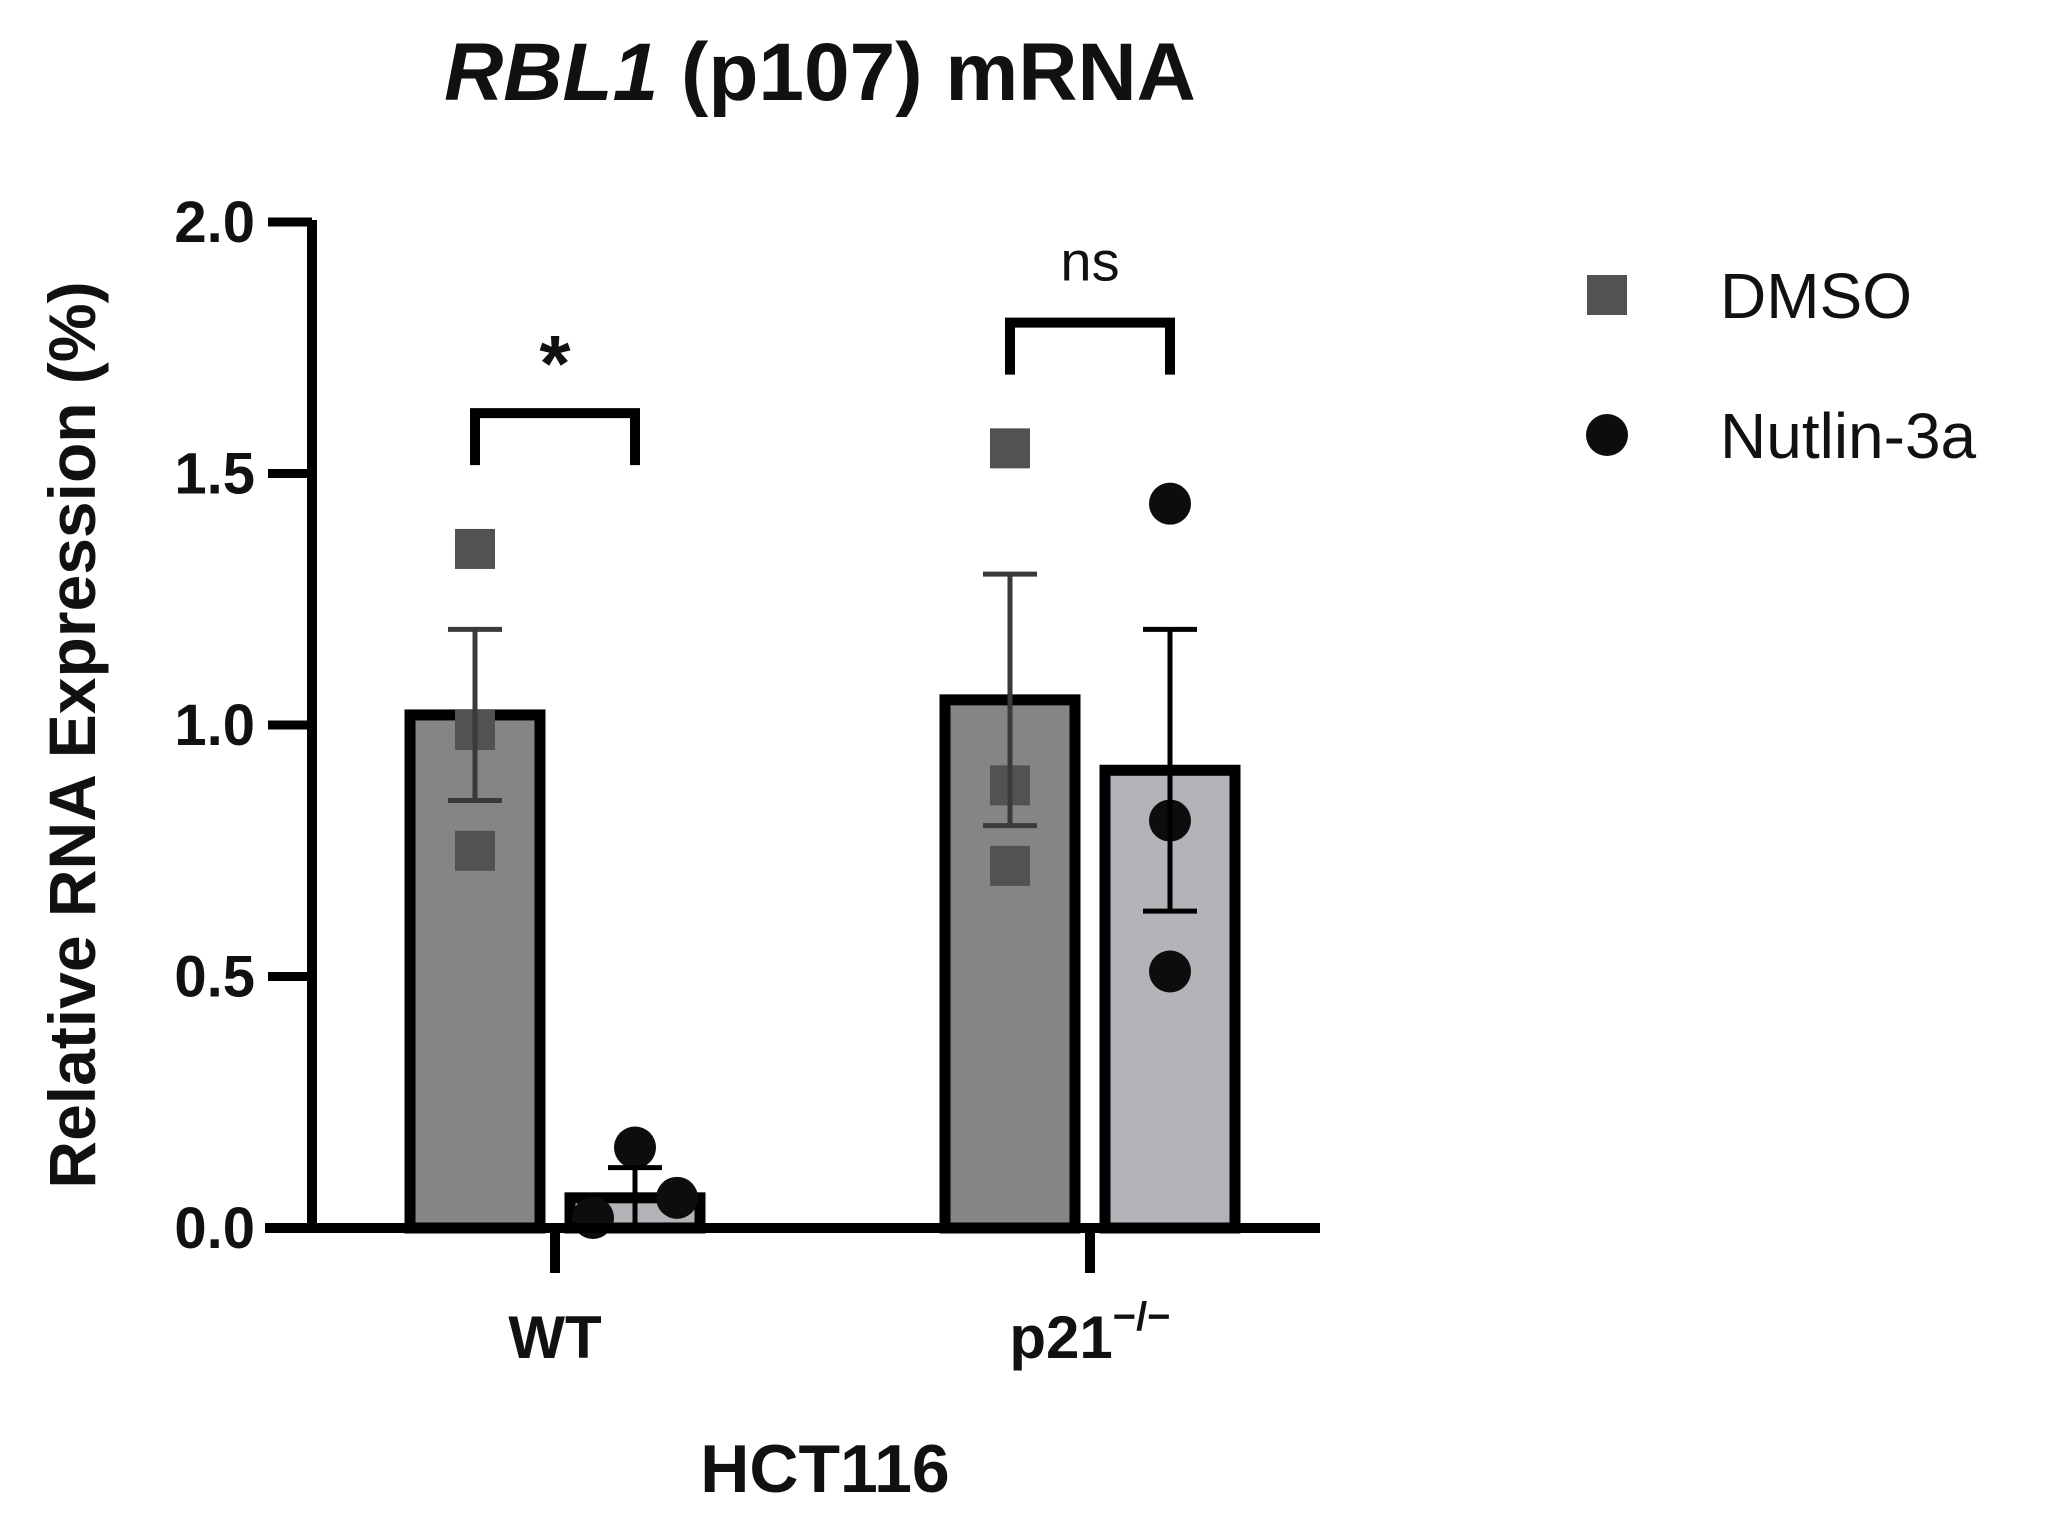 The image size is (2055, 1520). I want to click on legend-marker-circle, so click(1607, 435).